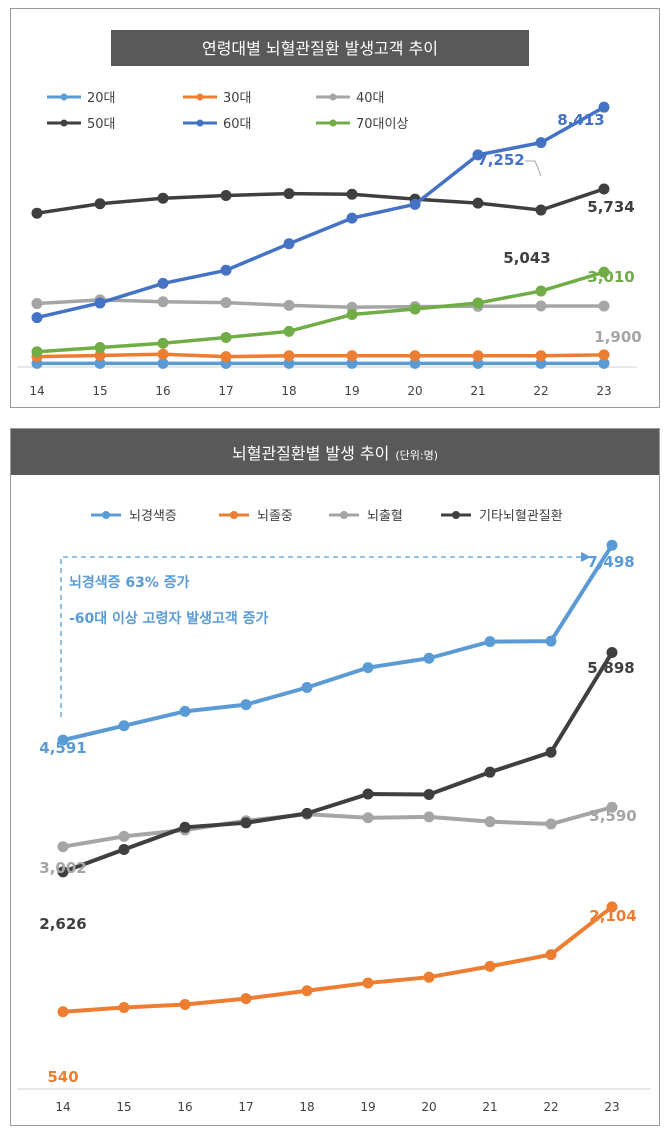  What do you see at coordinates (586, 557) in the screenshot?
I see `annotation-arrow-head` at bounding box center [586, 557].